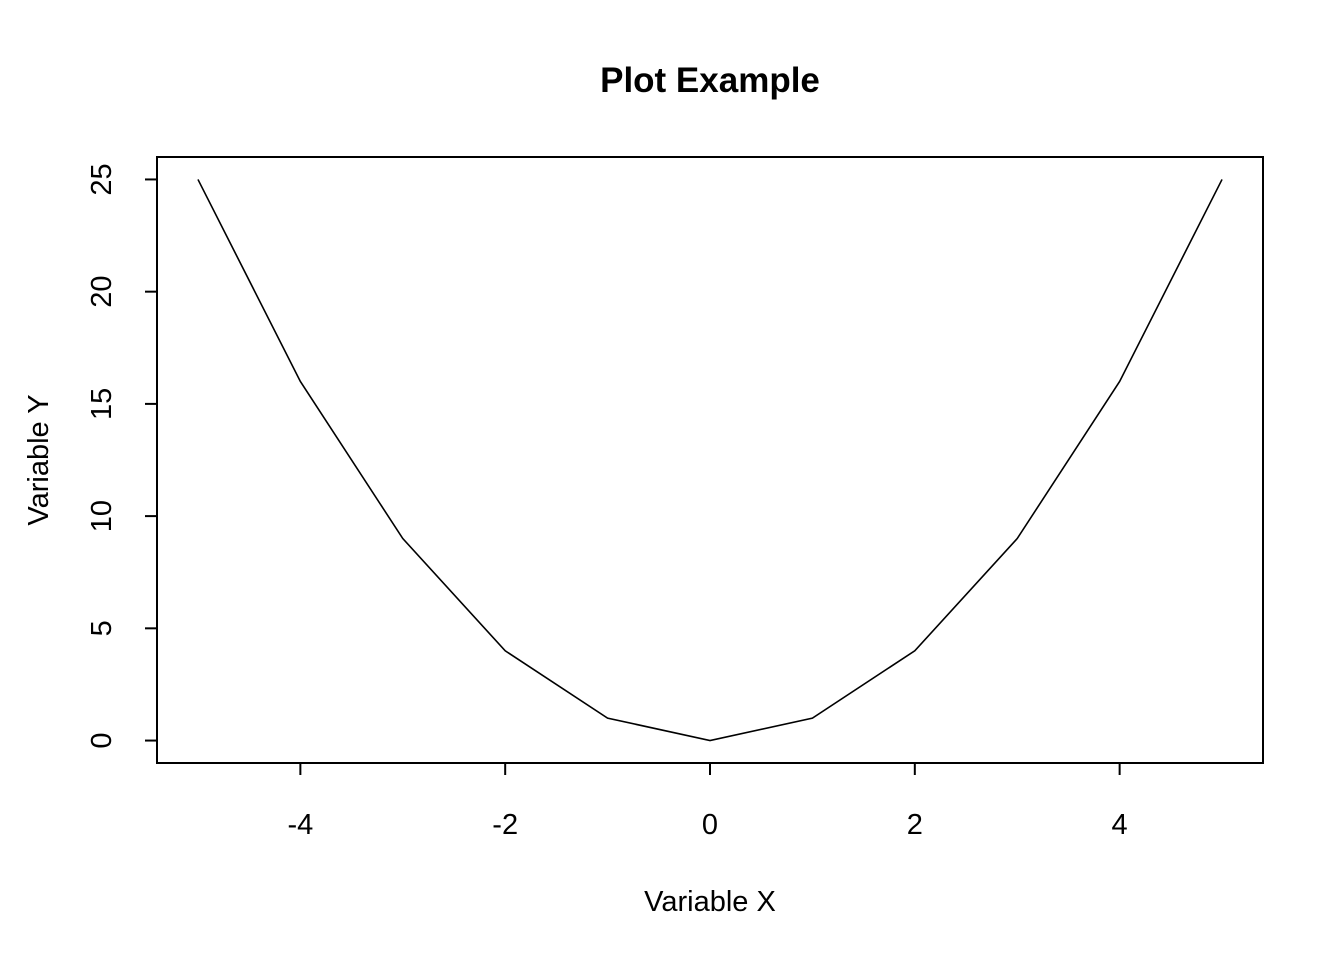  I want to click on y-axis: 0 5 10 15 20 25, so click(122, 456).